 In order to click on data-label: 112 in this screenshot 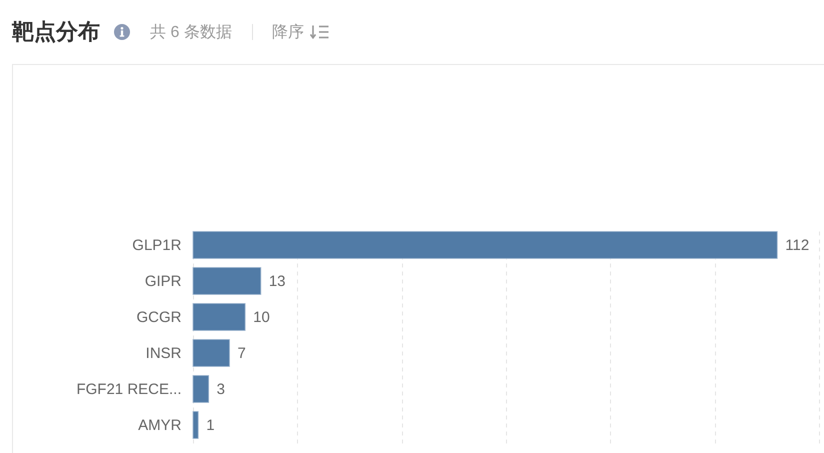, I will do `click(797, 245)`.